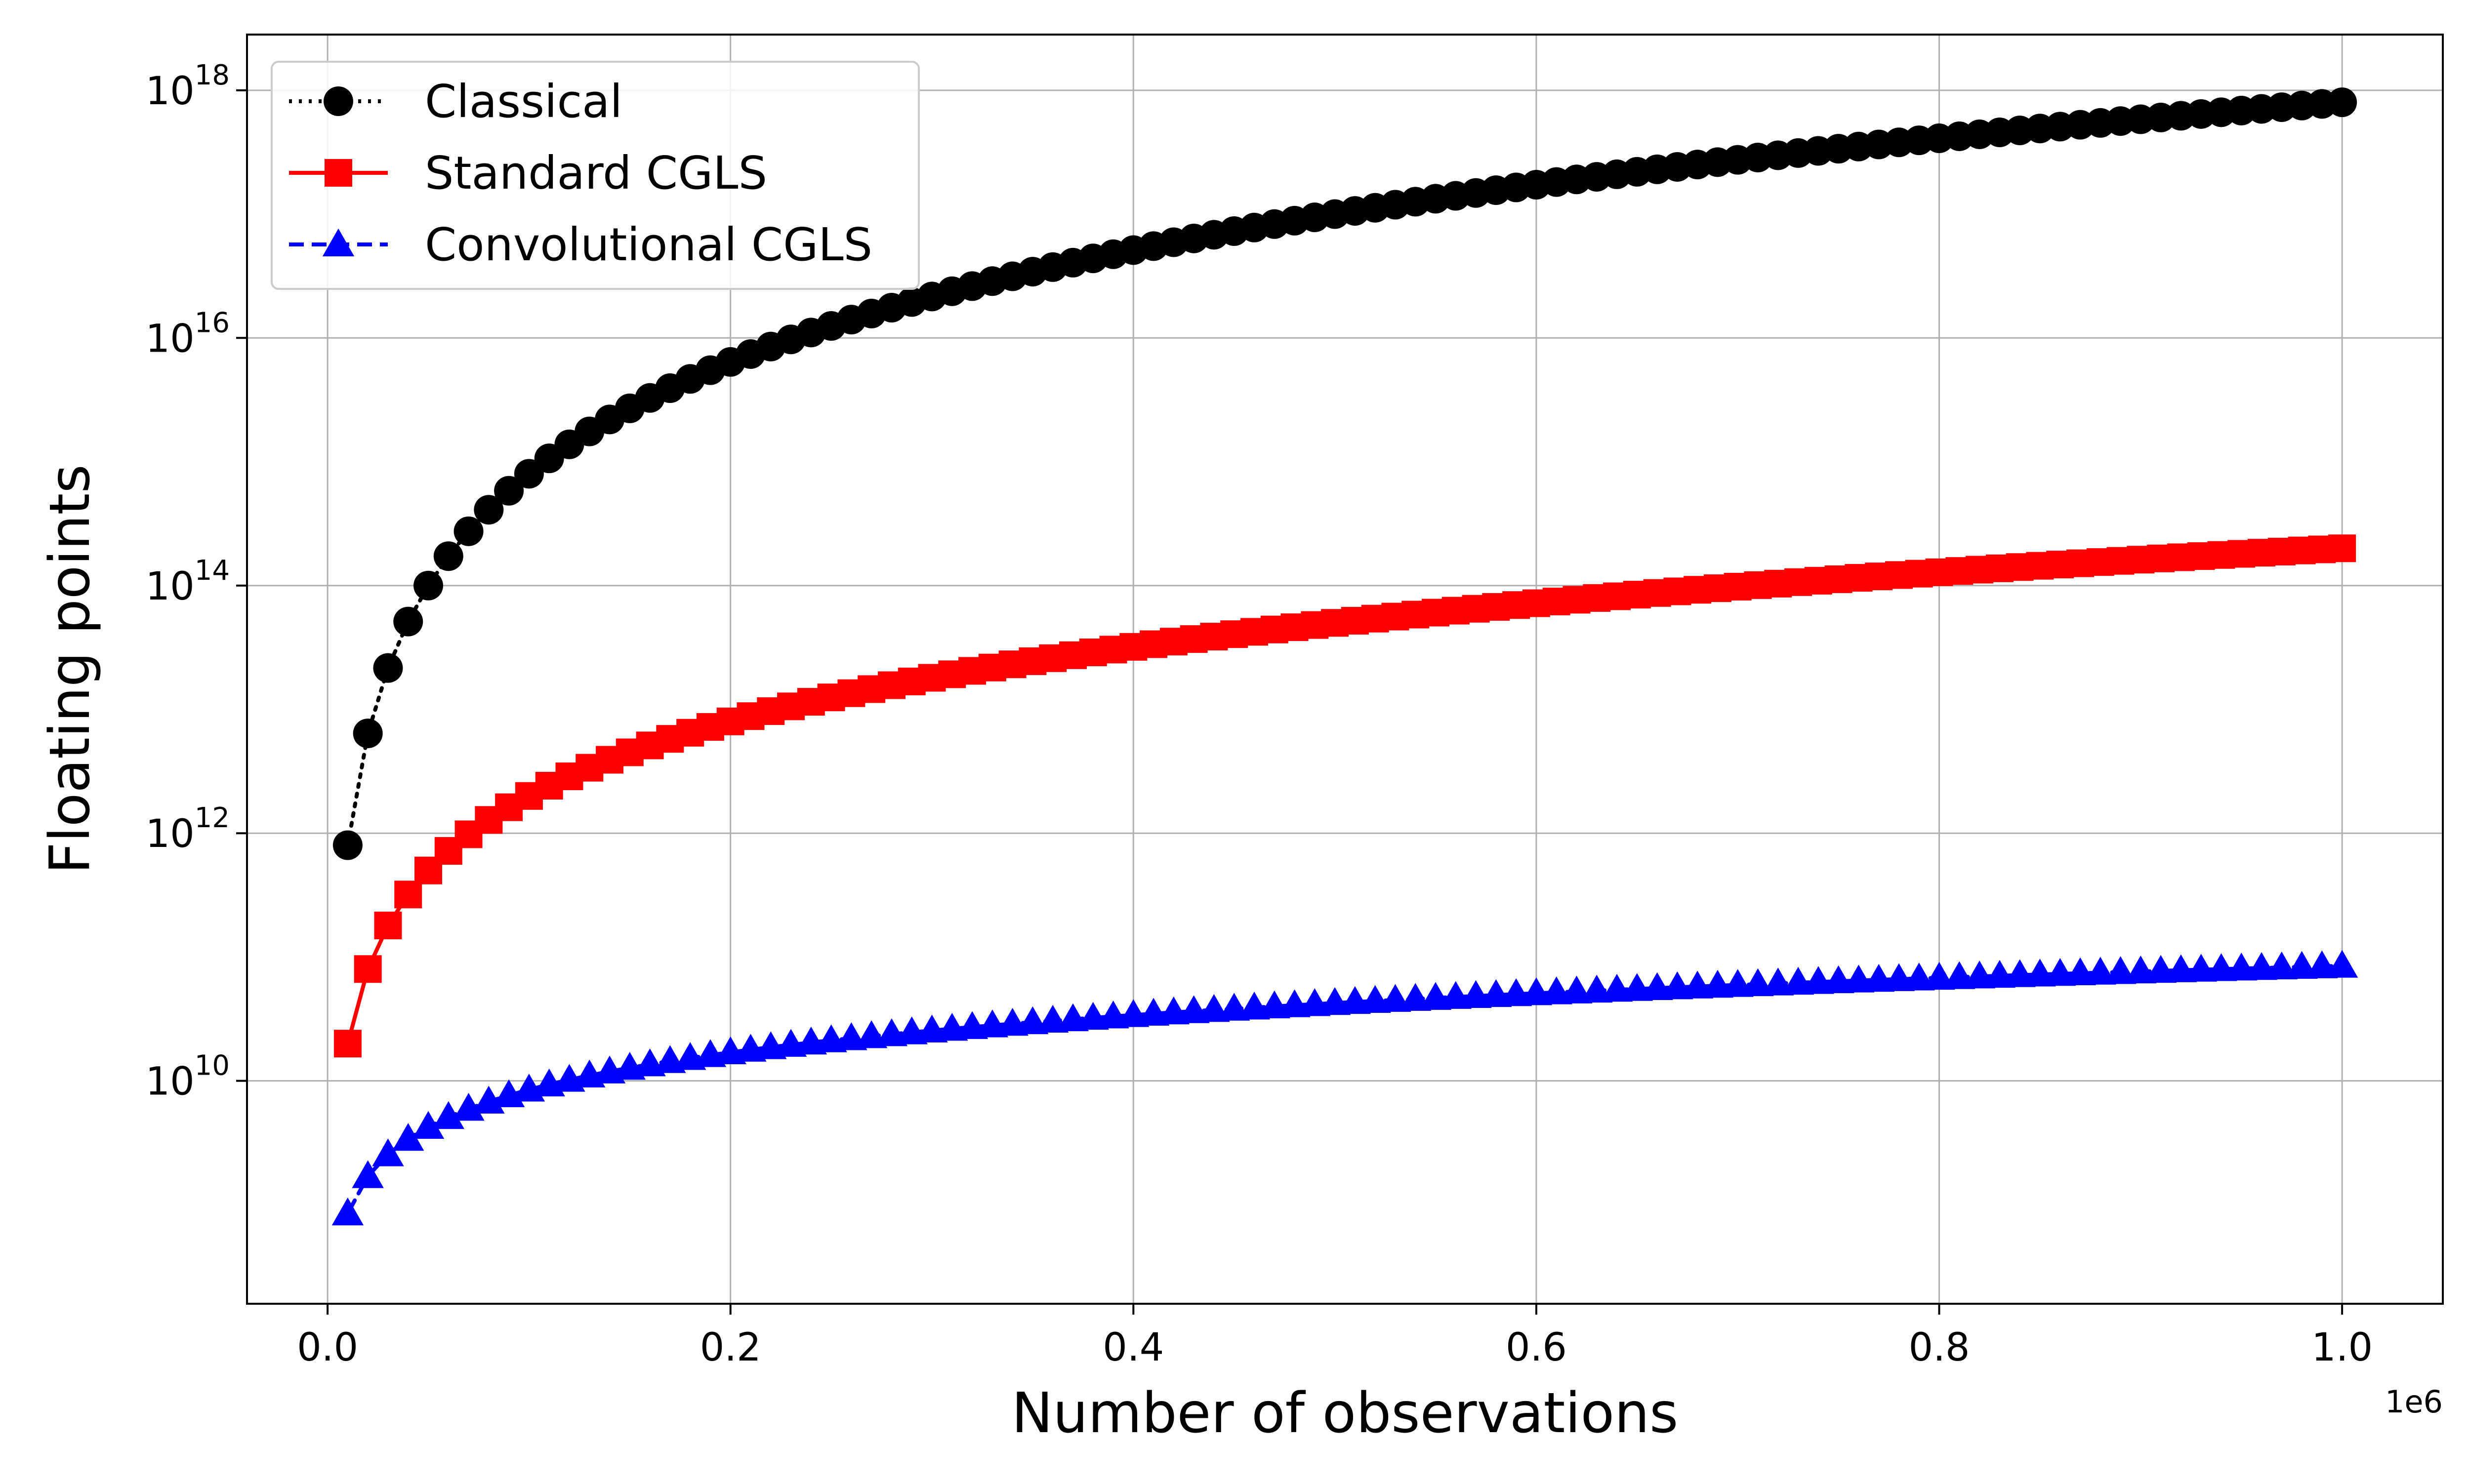  Describe the element at coordinates (212, 818) in the screenshot. I see `y-tick-exponent: 12` at that location.